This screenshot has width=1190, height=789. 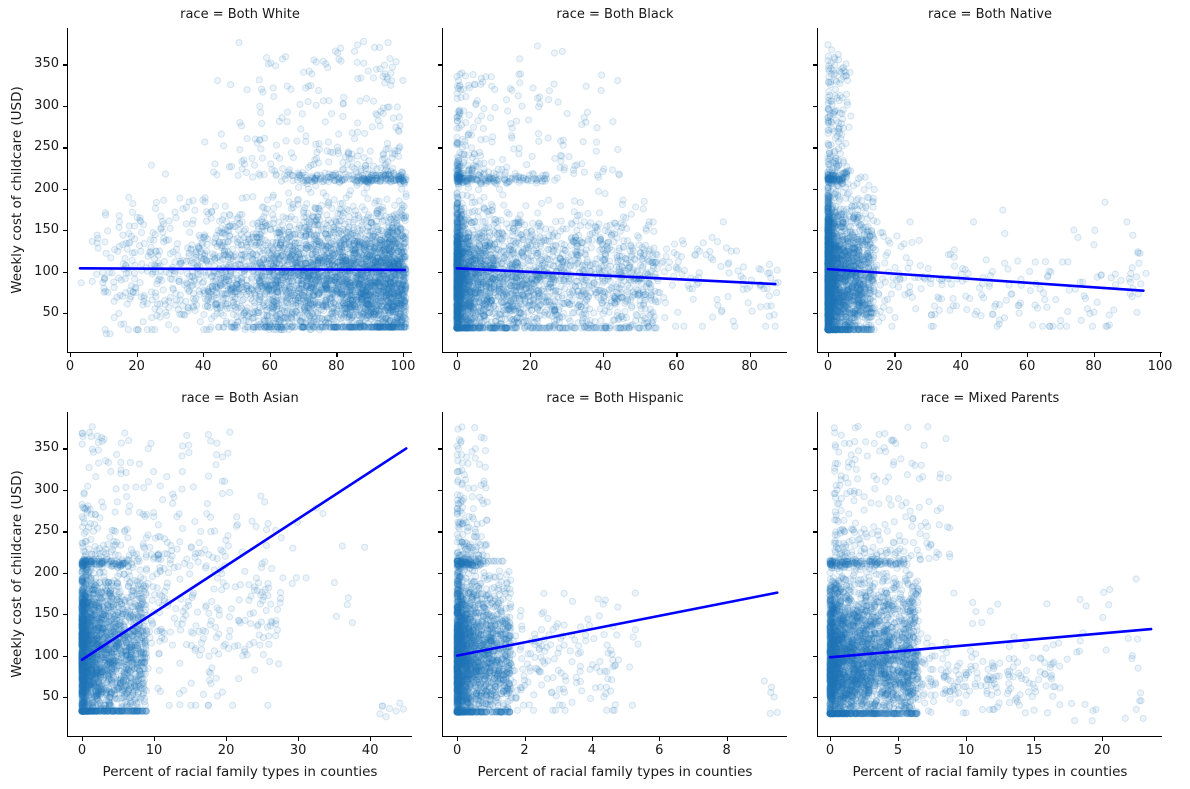 What do you see at coordinates (239, 574) in the screenshot?
I see `scatter-canvas--both-asian` at bounding box center [239, 574].